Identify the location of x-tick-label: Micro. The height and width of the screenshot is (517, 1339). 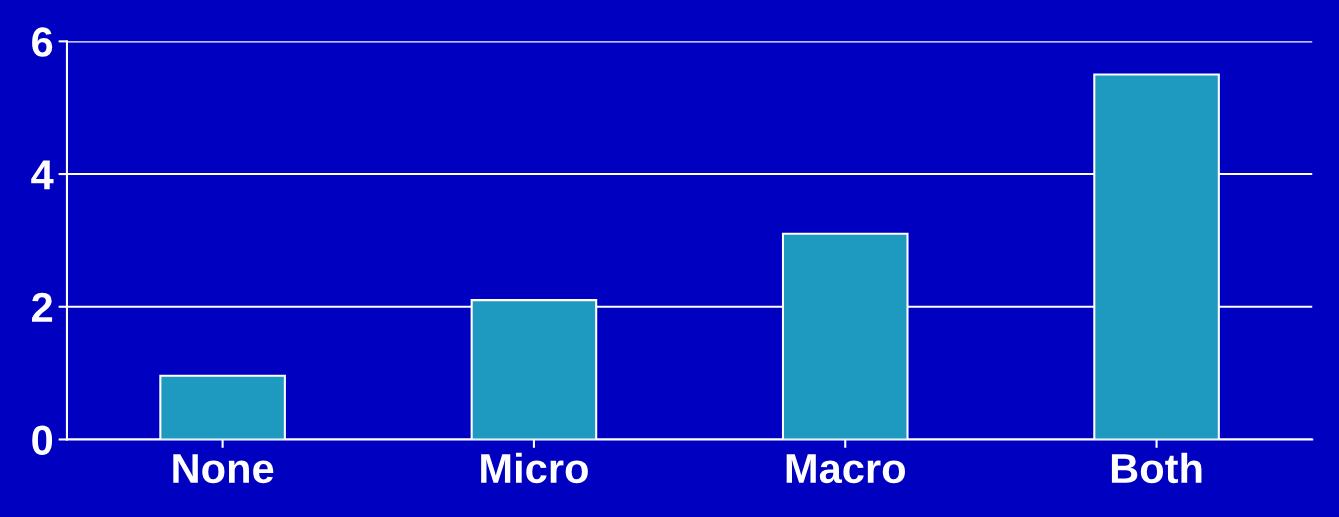
(534, 468).